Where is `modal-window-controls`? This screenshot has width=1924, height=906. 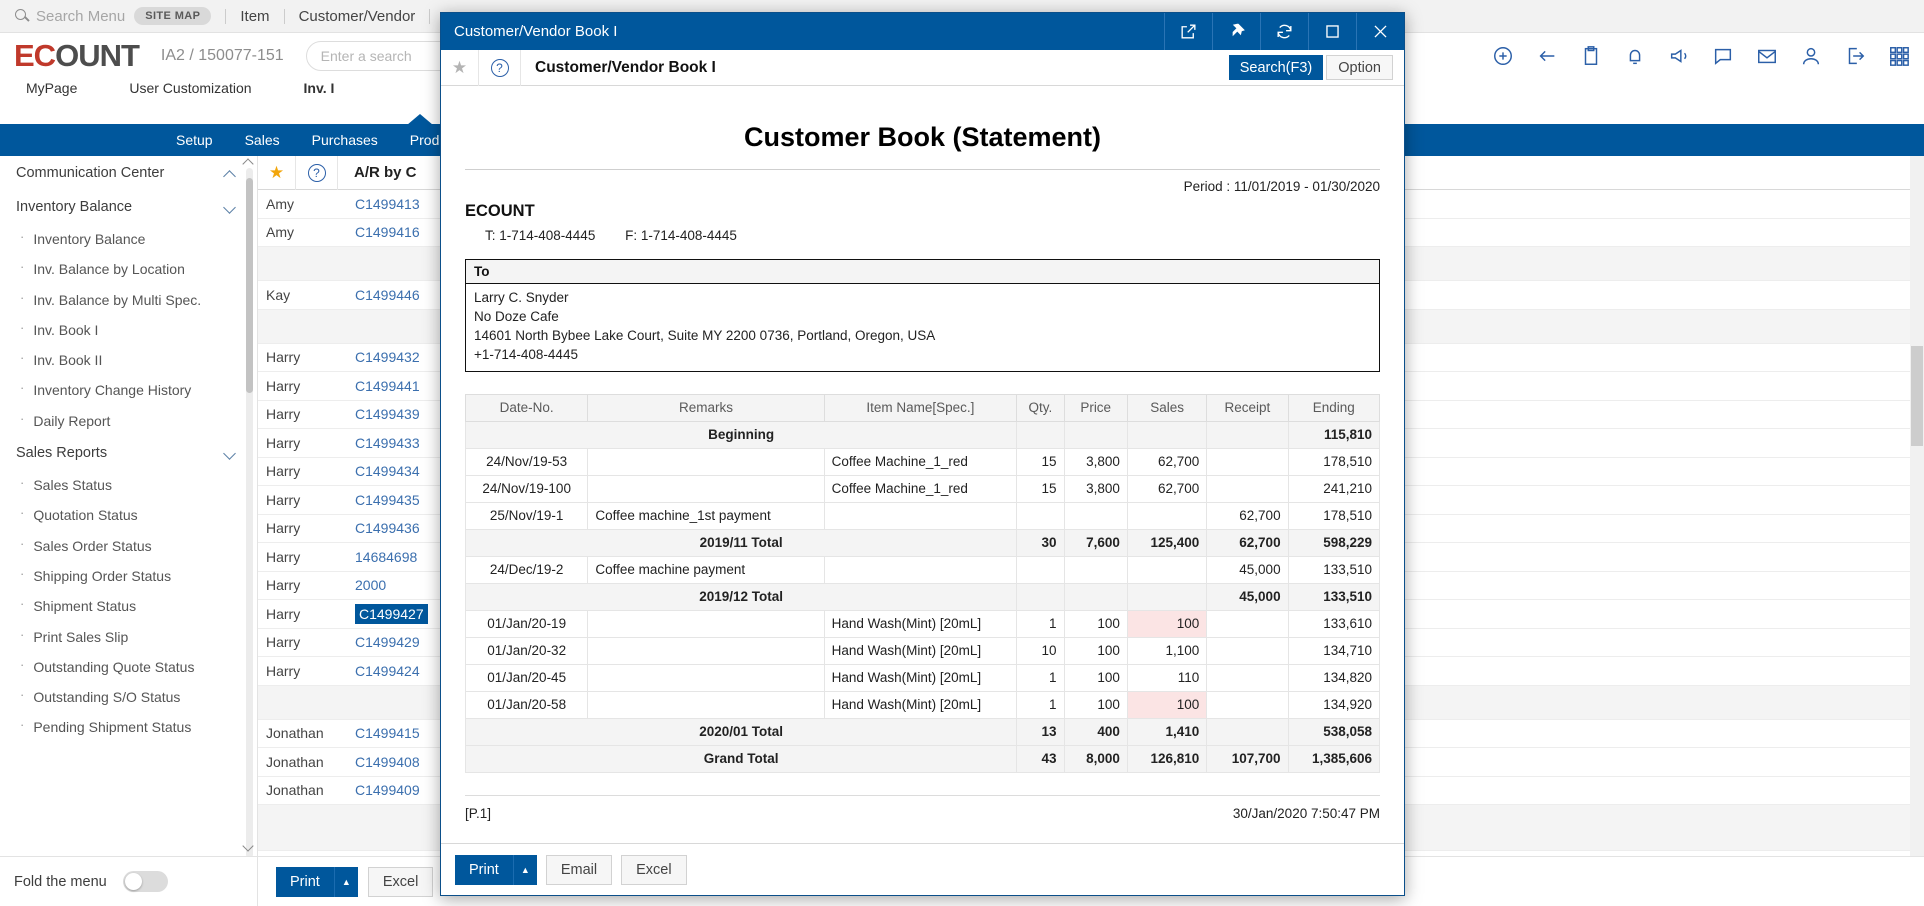 modal-window-controls is located at coordinates (1284, 31).